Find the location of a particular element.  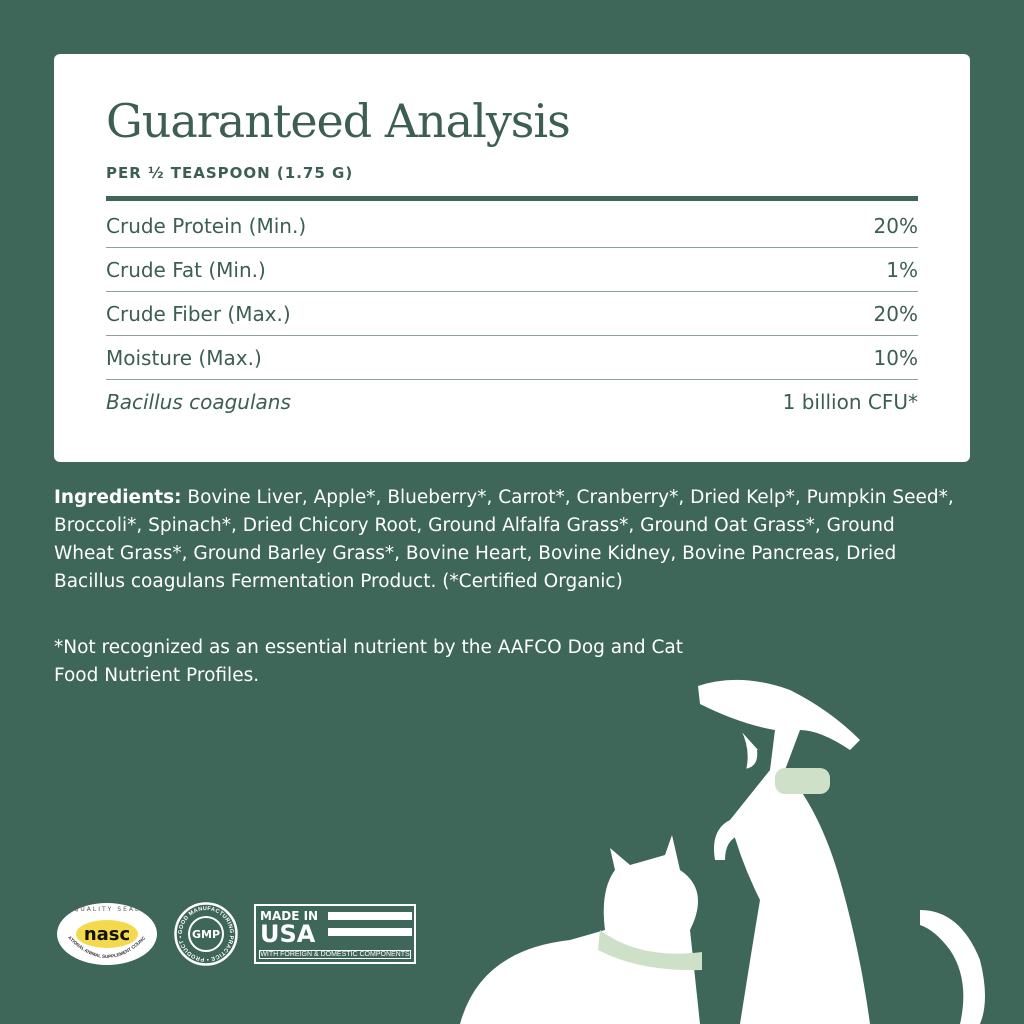

dog-tongue is located at coordinates (749, 750).